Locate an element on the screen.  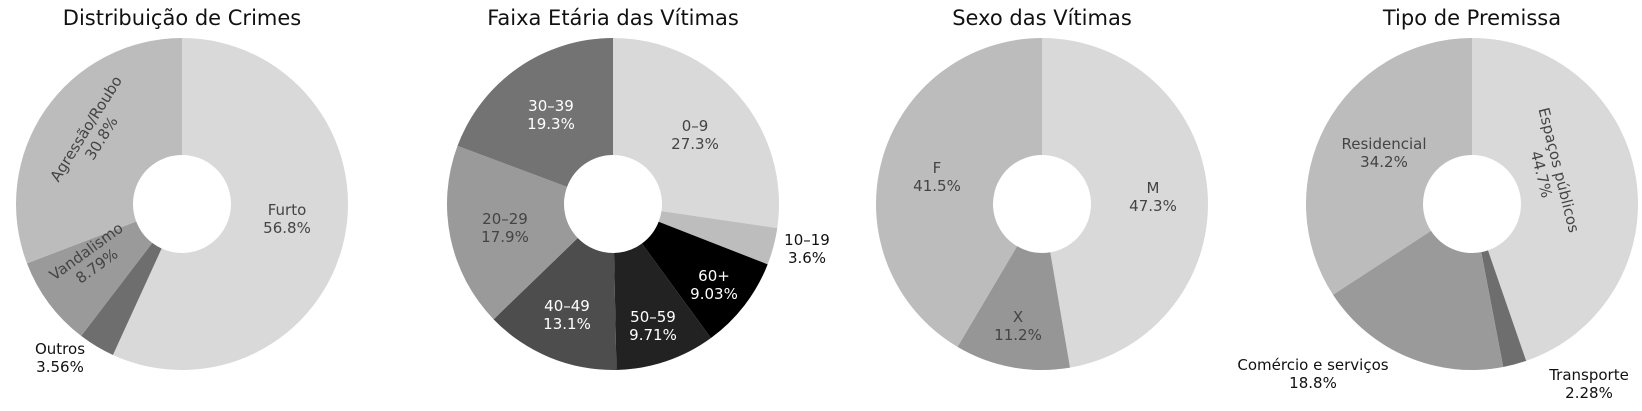
slice-label: Furto 56.8% is located at coordinates (287, 219).